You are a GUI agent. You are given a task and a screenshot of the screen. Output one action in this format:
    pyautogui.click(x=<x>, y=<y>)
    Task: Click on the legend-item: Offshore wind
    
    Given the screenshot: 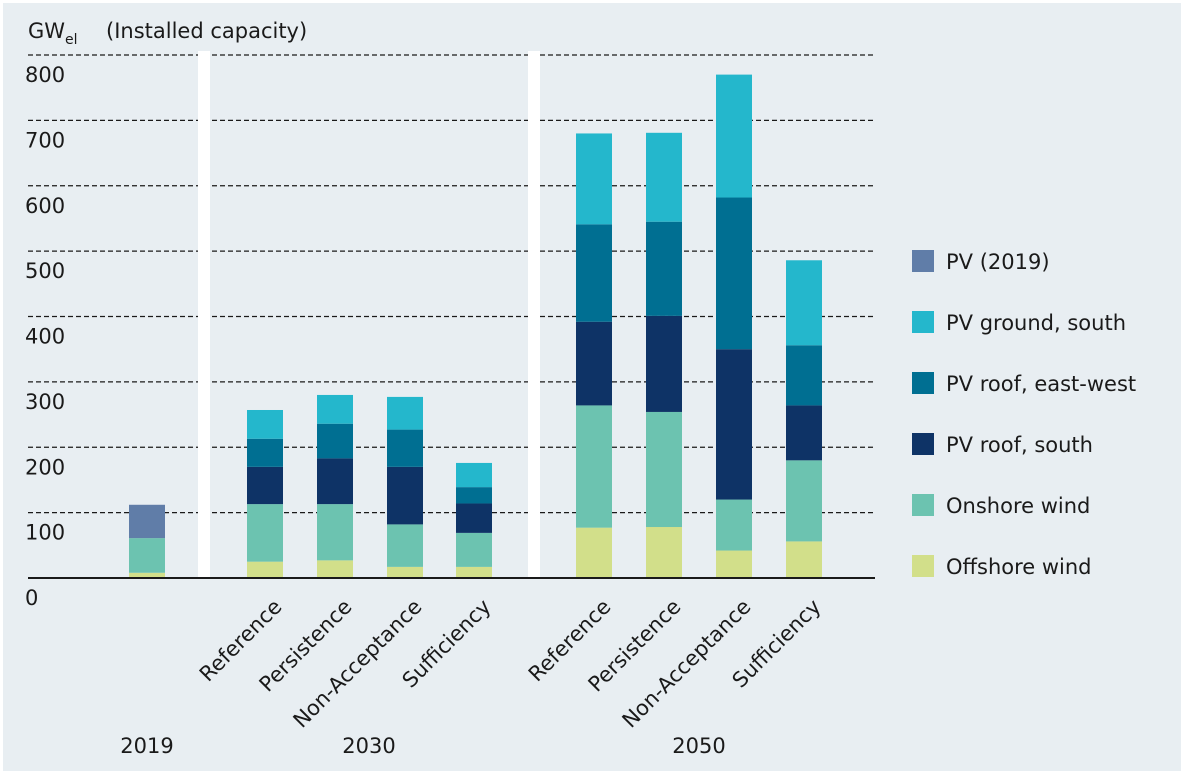 What is the action you would take?
    pyautogui.click(x=1002, y=567)
    